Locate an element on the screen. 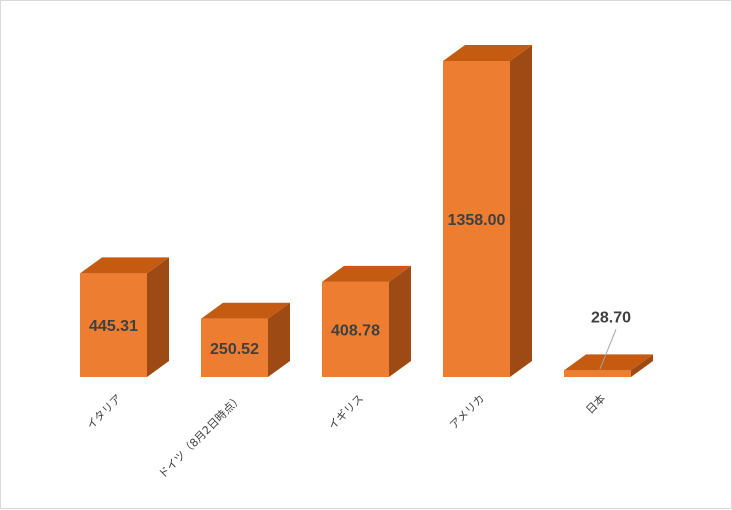 This screenshot has height=510, width=732. data-label: 1358.00 is located at coordinates (477, 220).